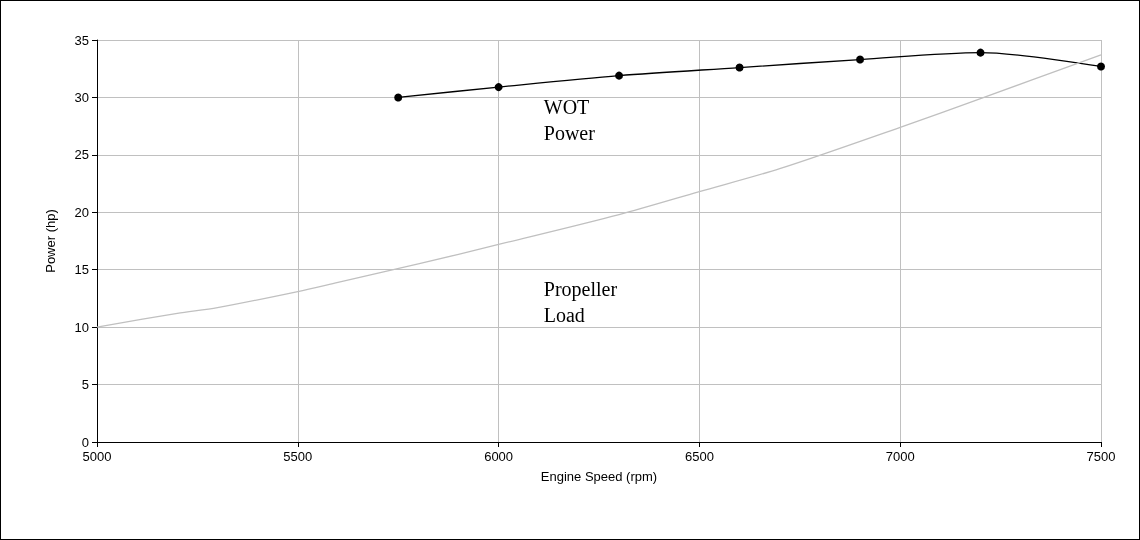 The image size is (1140, 540). Describe the element at coordinates (81, 327) in the screenshot. I see `y-tick-label: 10` at that location.